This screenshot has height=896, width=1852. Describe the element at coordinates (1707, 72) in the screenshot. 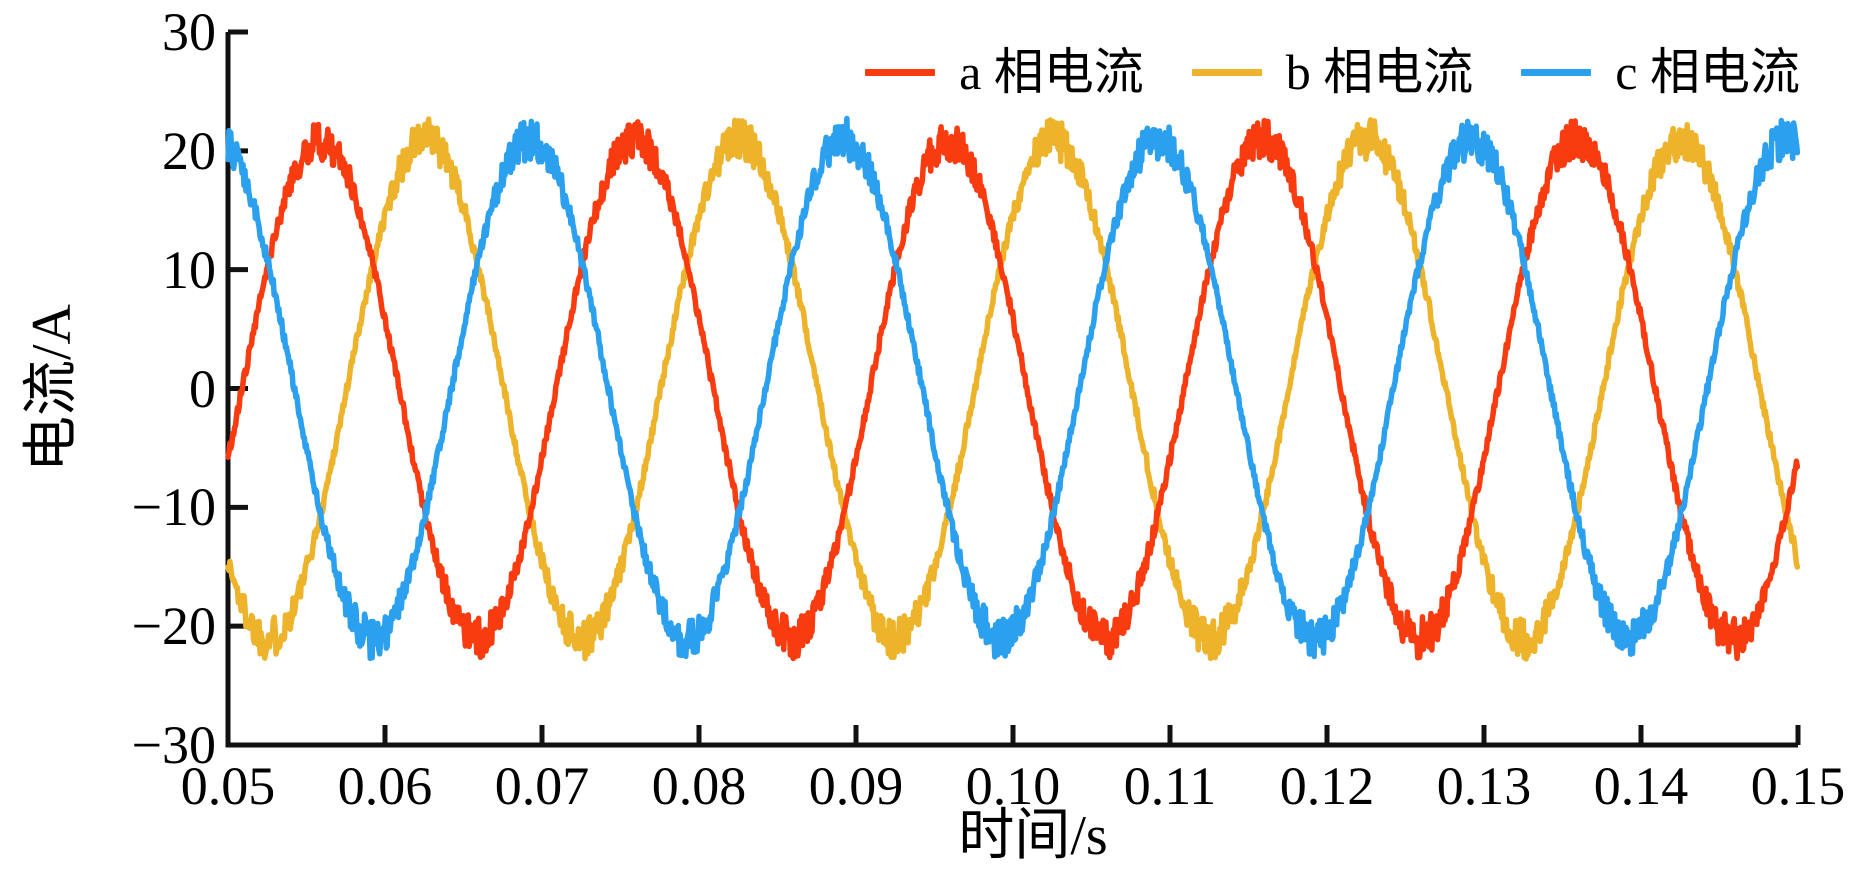

I see `legend-label-phase-c: c 相电流` at that location.